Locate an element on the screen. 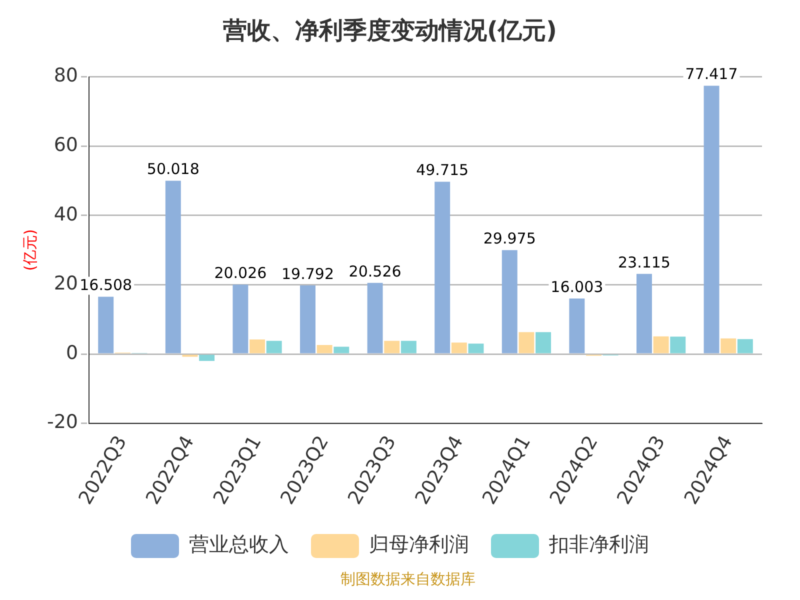 The width and height of the screenshot is (800, 600). data-label: 16.003 is located at coordinates (577, 287).